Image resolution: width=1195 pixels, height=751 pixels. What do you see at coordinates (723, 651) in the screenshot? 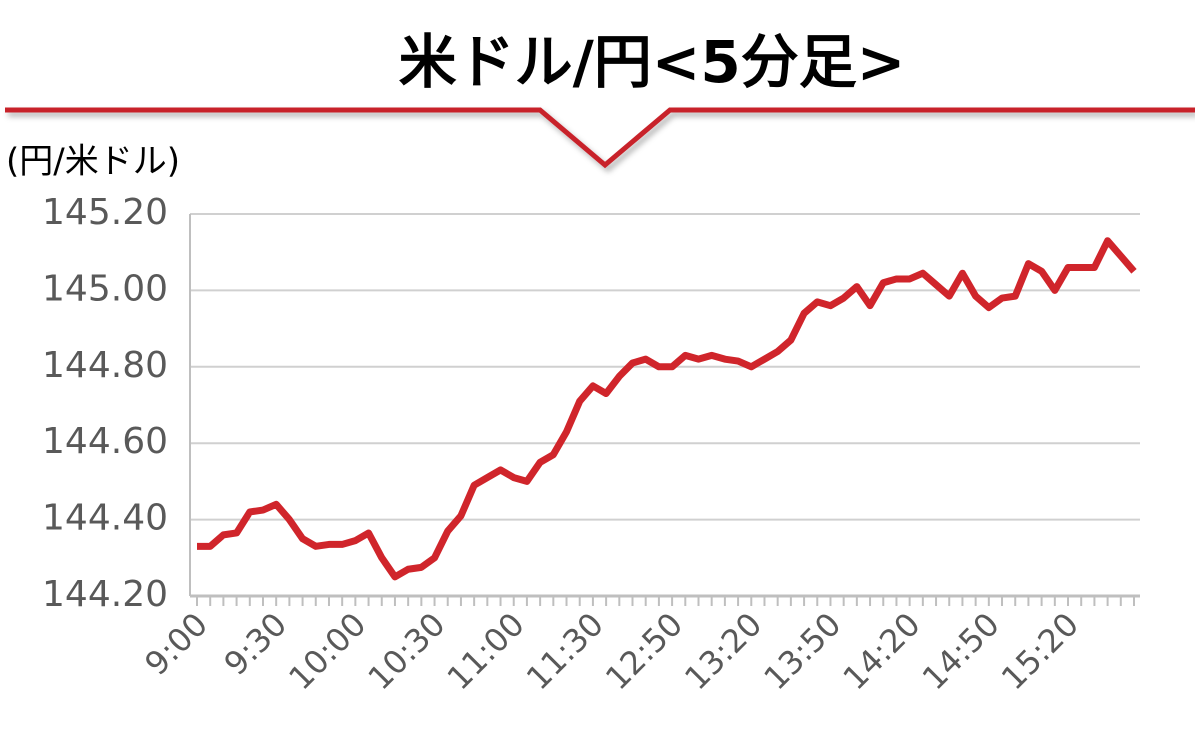
I see `x-tick-label: 13:20` at bounding box center [723, 651].